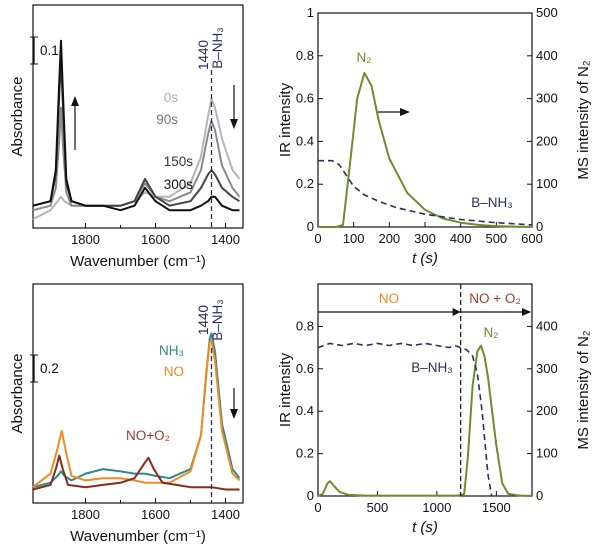 The width and height of the screenshot is (600, 555). What do you see at coordinates (547, 140) in the screenshot?
I see `tr-y2-tick-label: 200` at bounding box center [547, 140].